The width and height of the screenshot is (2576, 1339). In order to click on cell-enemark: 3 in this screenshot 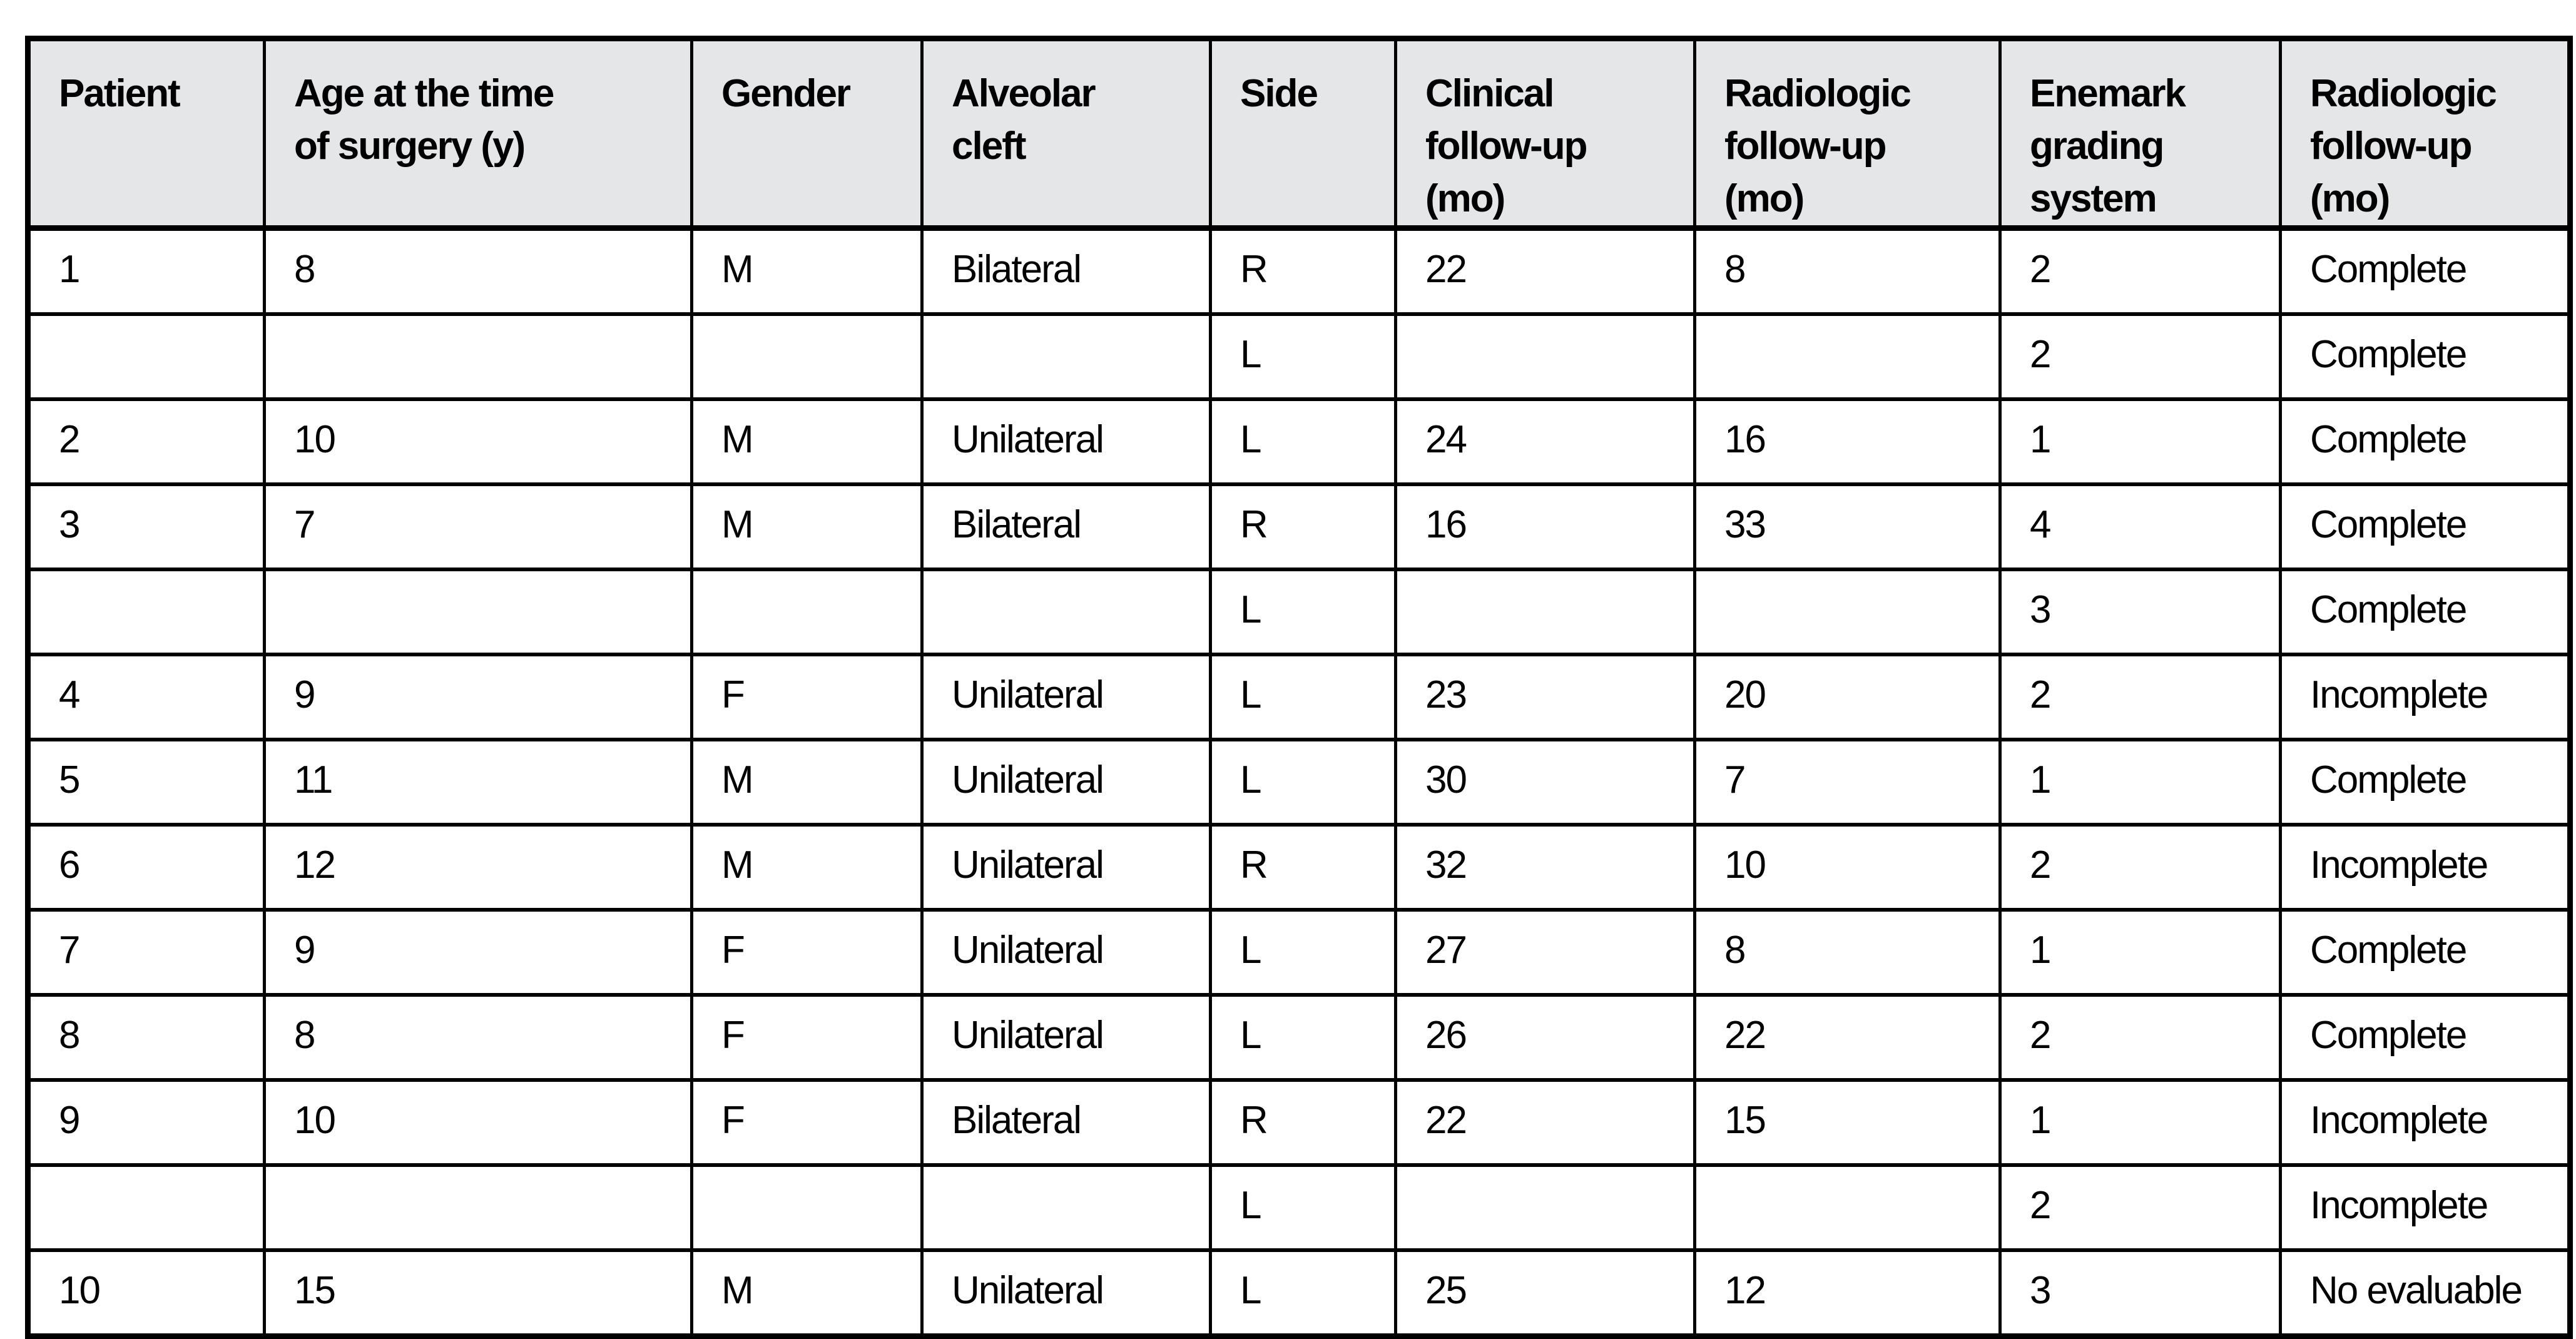, I will do `click(2140, 612)`.